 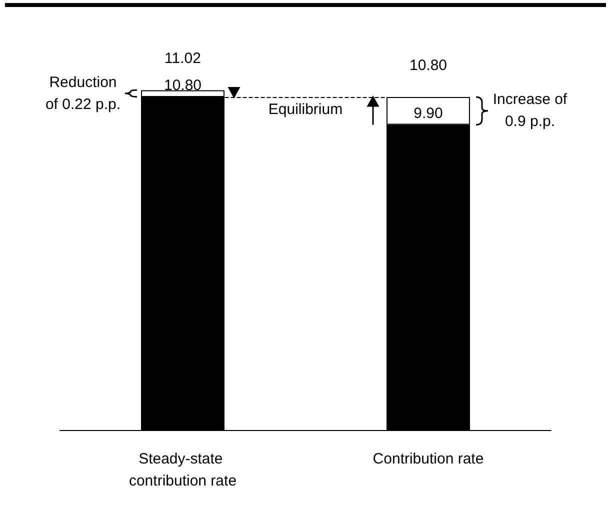 What do you see at coordinates (182, 59) in the screenshot?
I see `total-label: 11.02` at bounding box center [182, 59].